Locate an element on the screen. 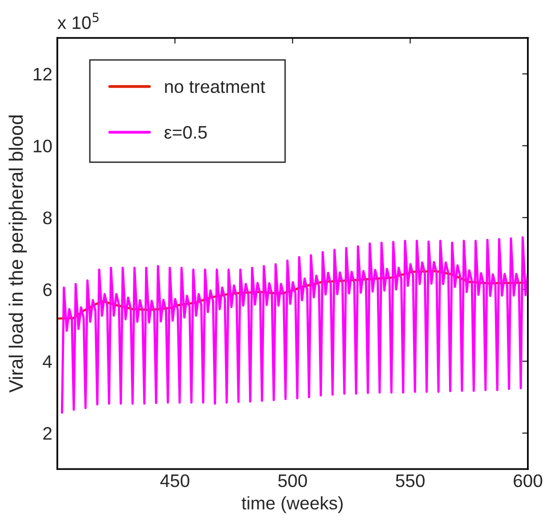  y-tick-label: 4 is located at coordinates (47, 361).